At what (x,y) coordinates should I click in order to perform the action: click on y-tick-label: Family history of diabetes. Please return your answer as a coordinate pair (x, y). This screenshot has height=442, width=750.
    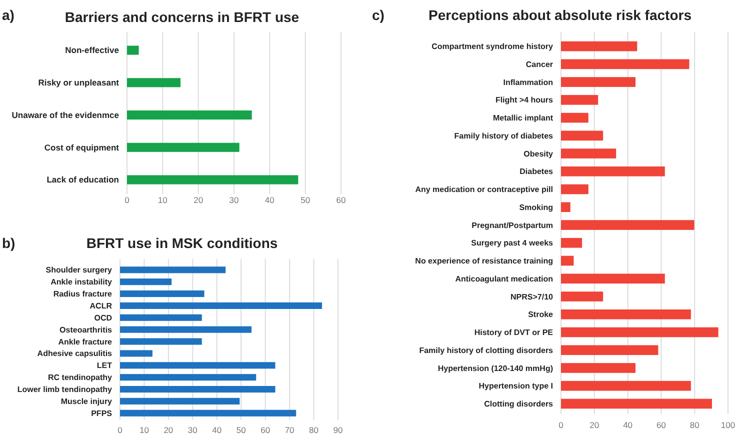
    Looking at the image, I should click on (504, 135).